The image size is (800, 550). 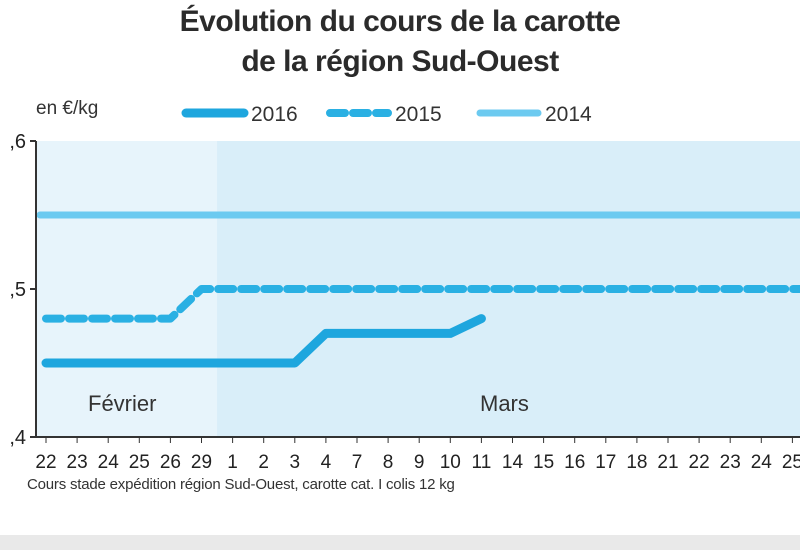 What do you see at coordinates (67, 108) in the screenshot?
I see `y-axis-unit-label: en €/kg` at bounding box center [67, 108].